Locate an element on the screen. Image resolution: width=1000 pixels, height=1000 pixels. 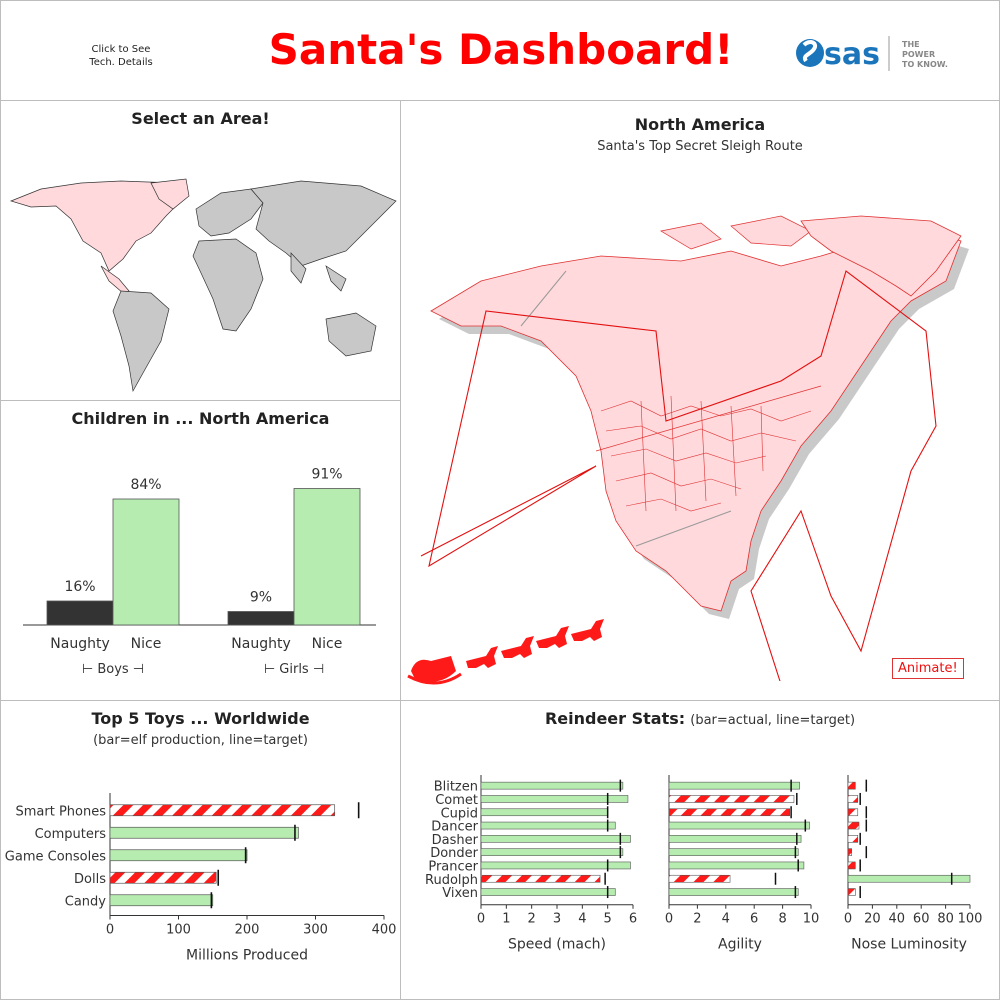
sas-logo-text: sas is located at coordinates (852, 54).